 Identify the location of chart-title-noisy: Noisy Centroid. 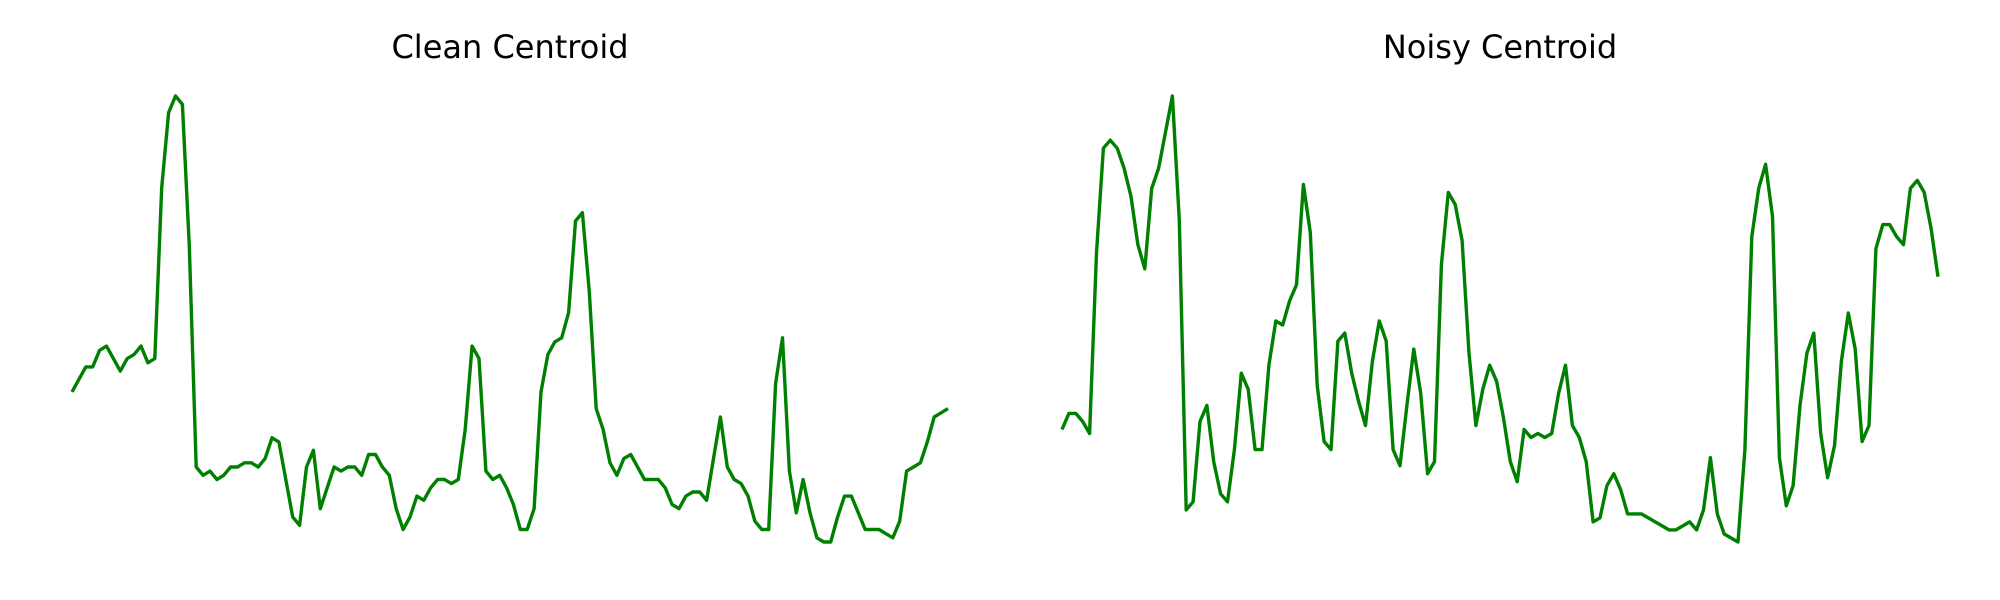
(1500, 47).